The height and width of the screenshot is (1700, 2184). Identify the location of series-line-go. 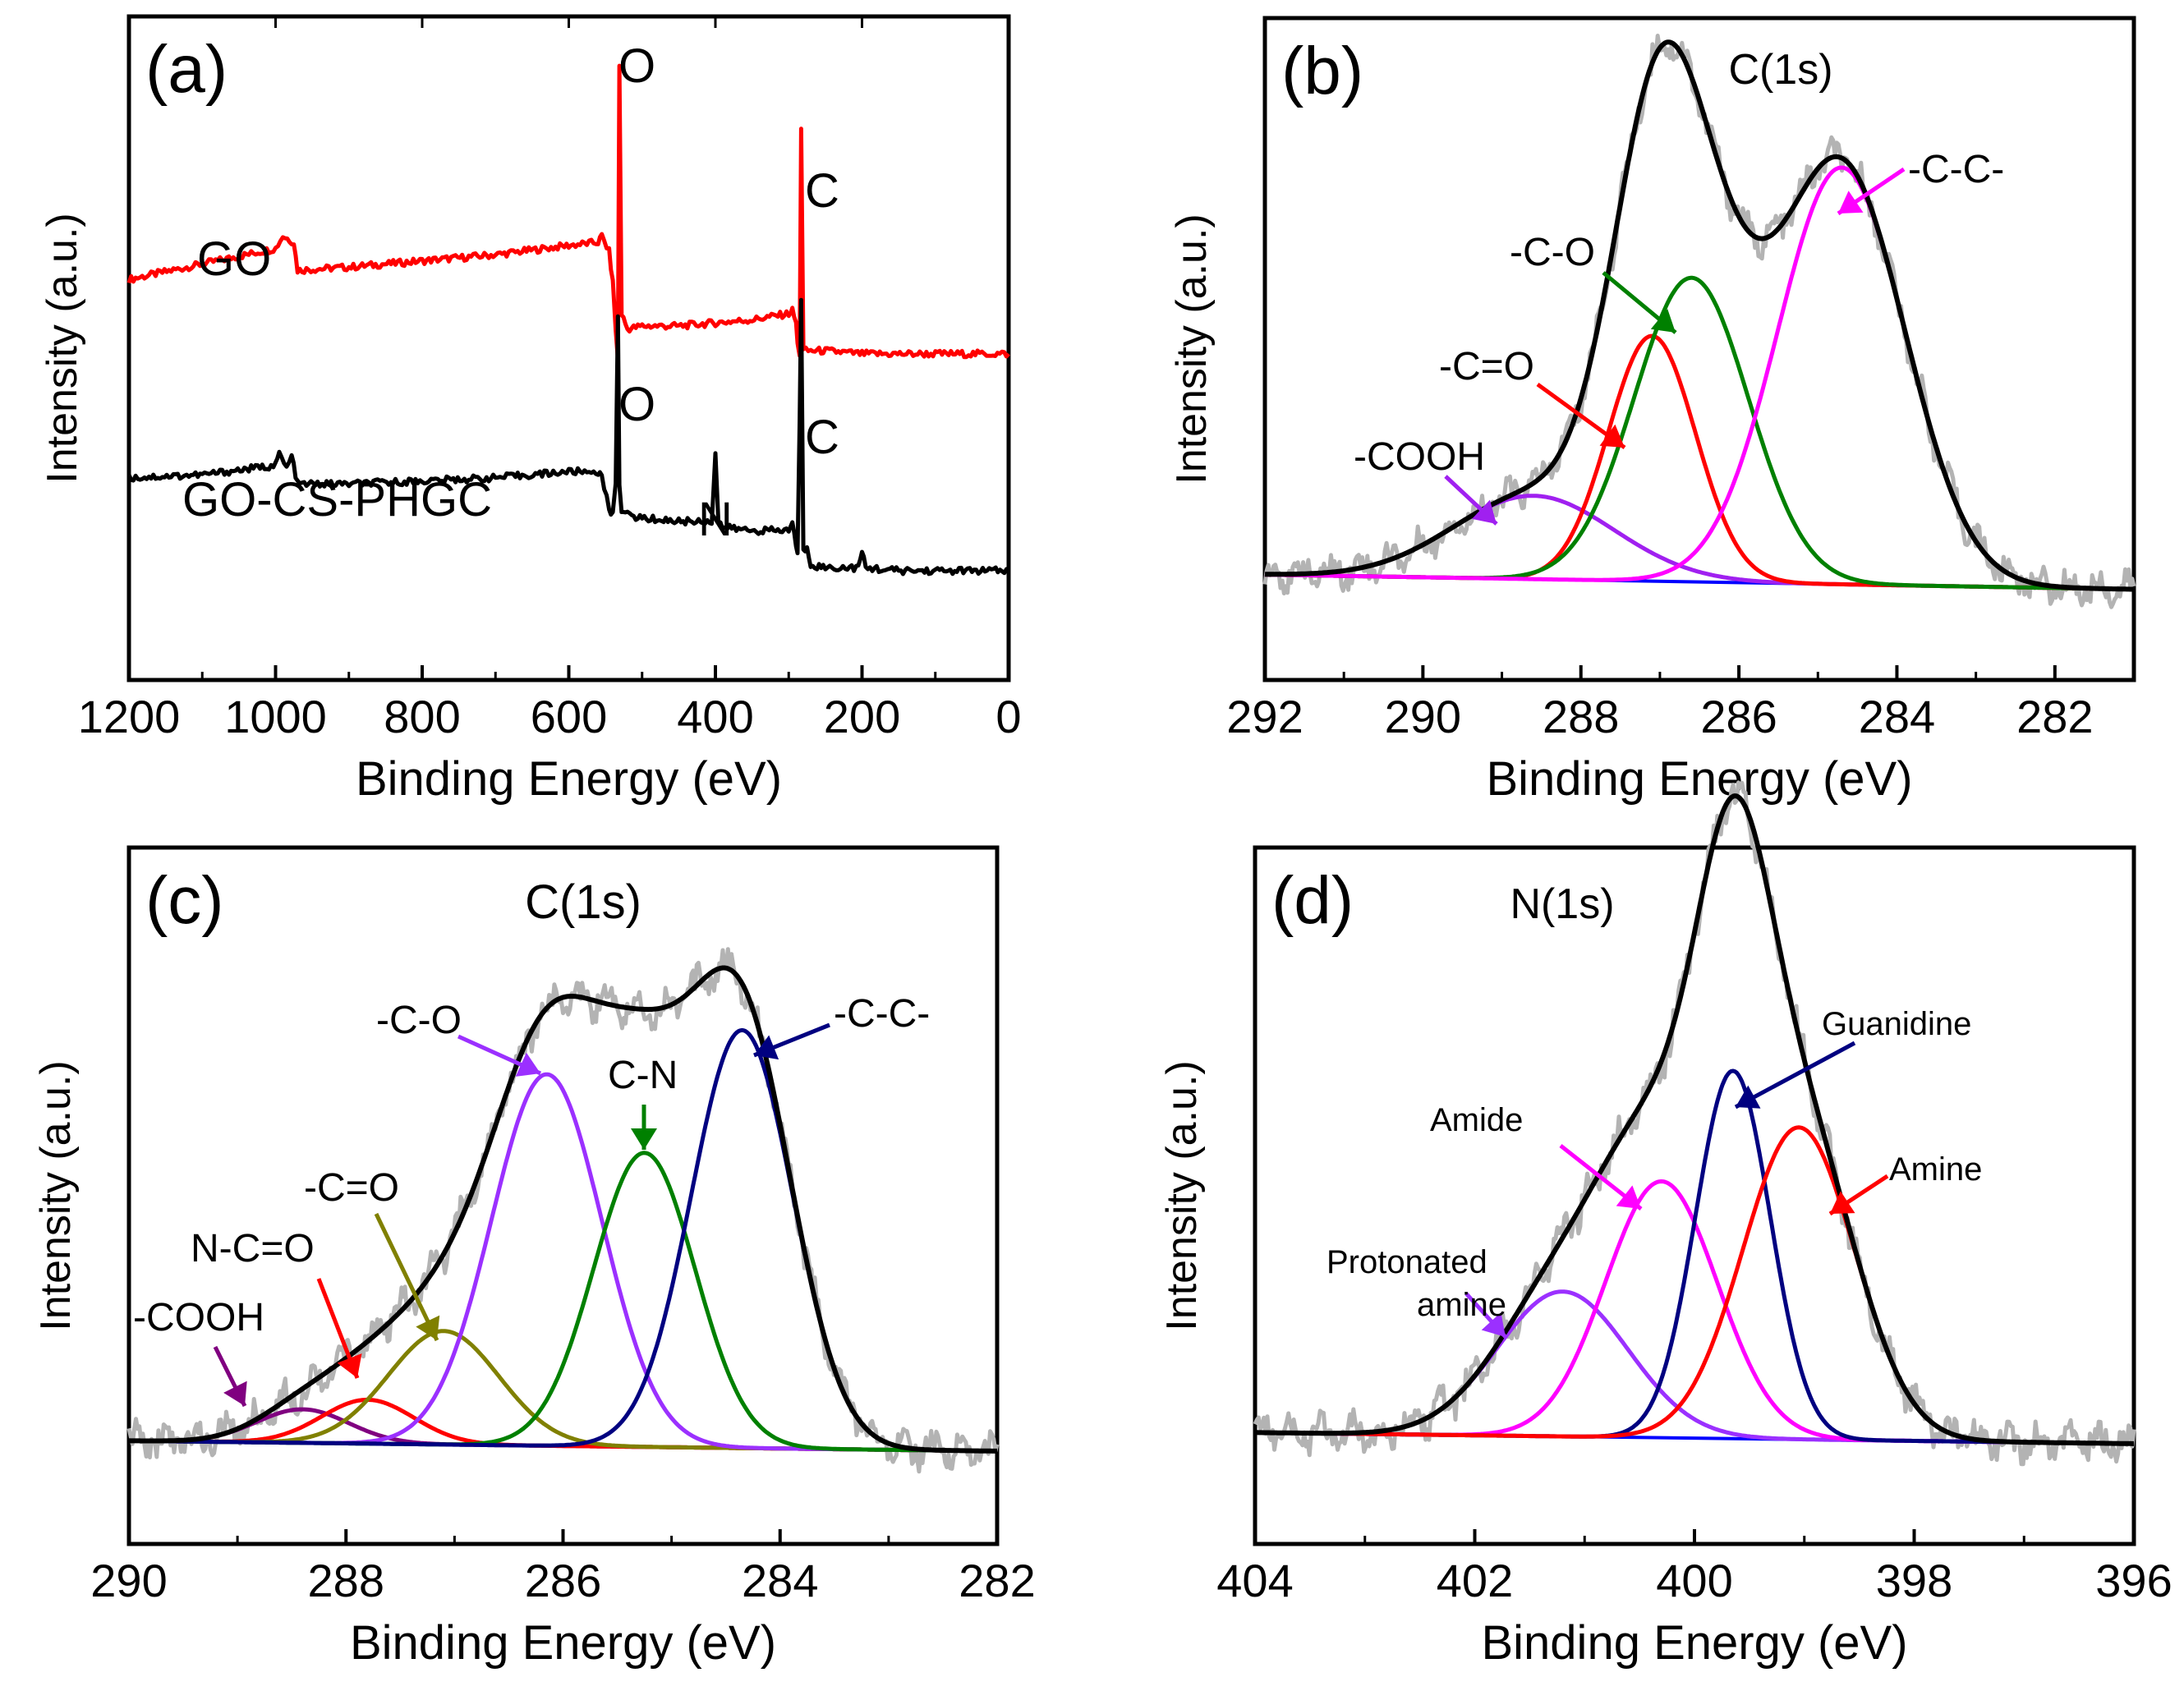
(568, 212).